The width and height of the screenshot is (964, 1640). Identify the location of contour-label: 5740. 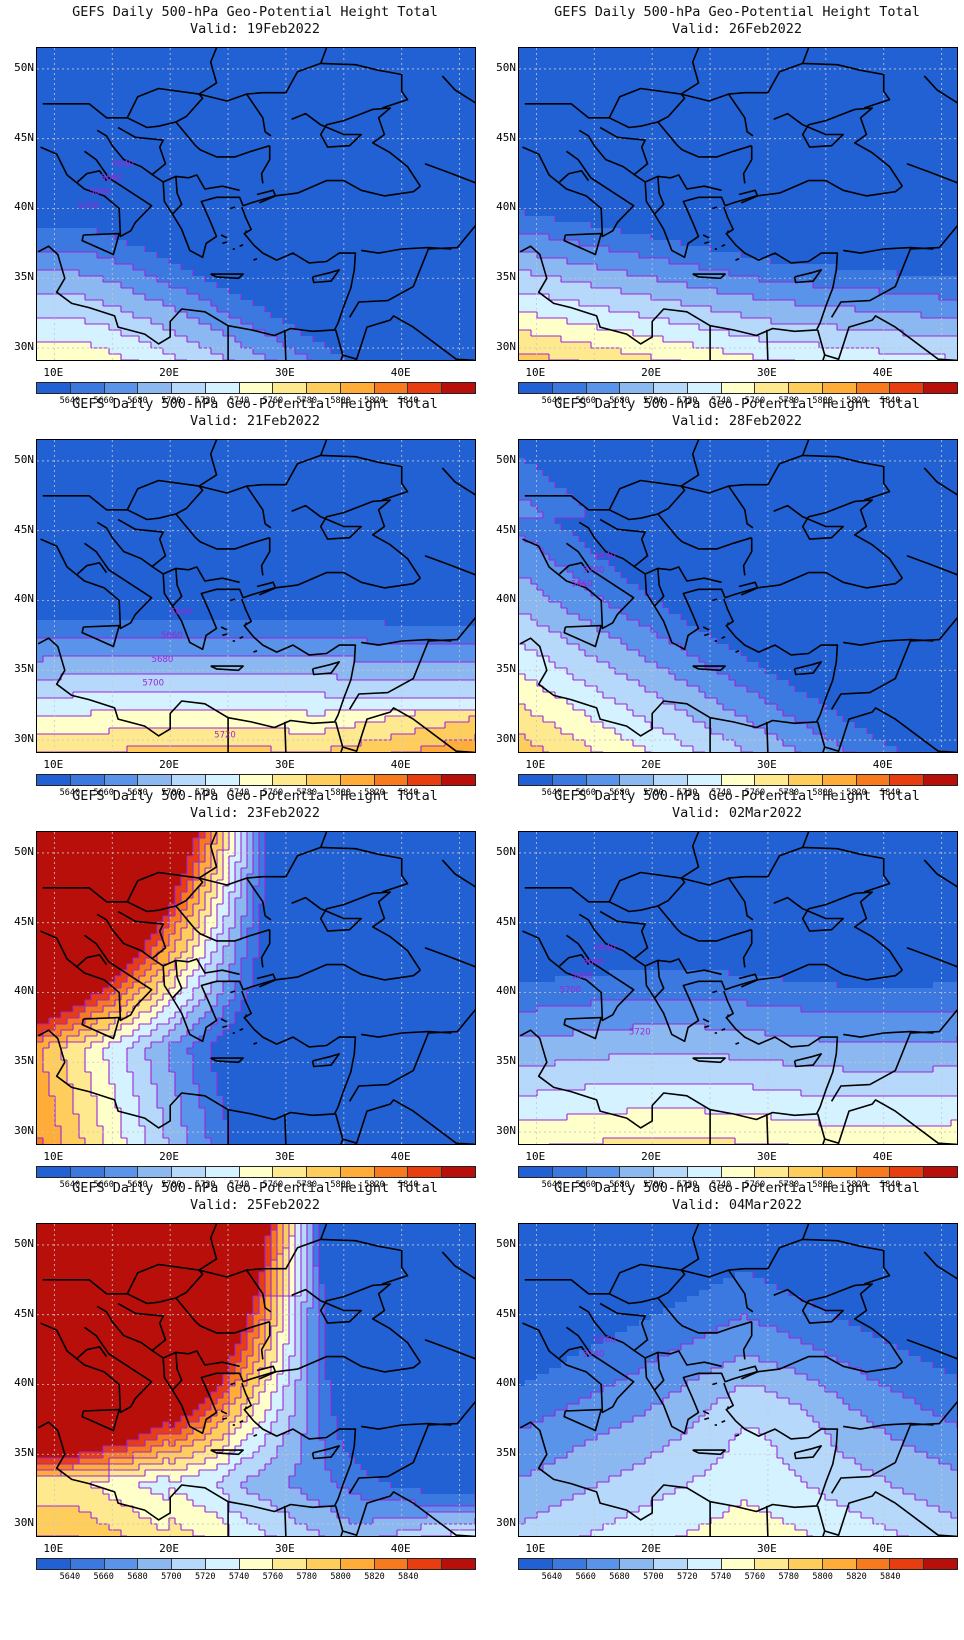
(594, 1355).